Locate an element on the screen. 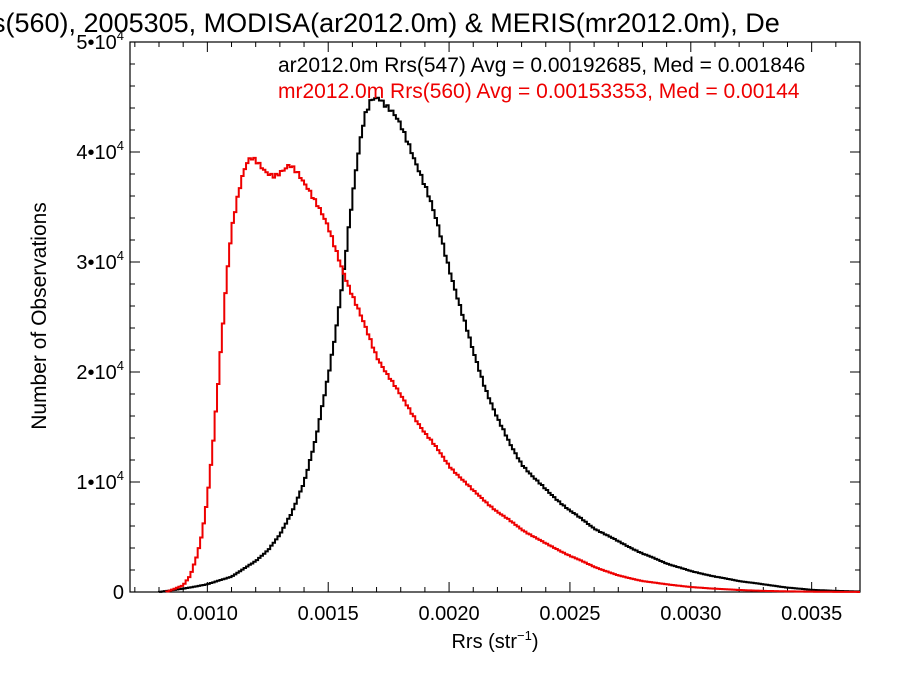 This screenshot has height=675, width=900. y-tick-label: 4•104 is located at coordinates (100, 151).